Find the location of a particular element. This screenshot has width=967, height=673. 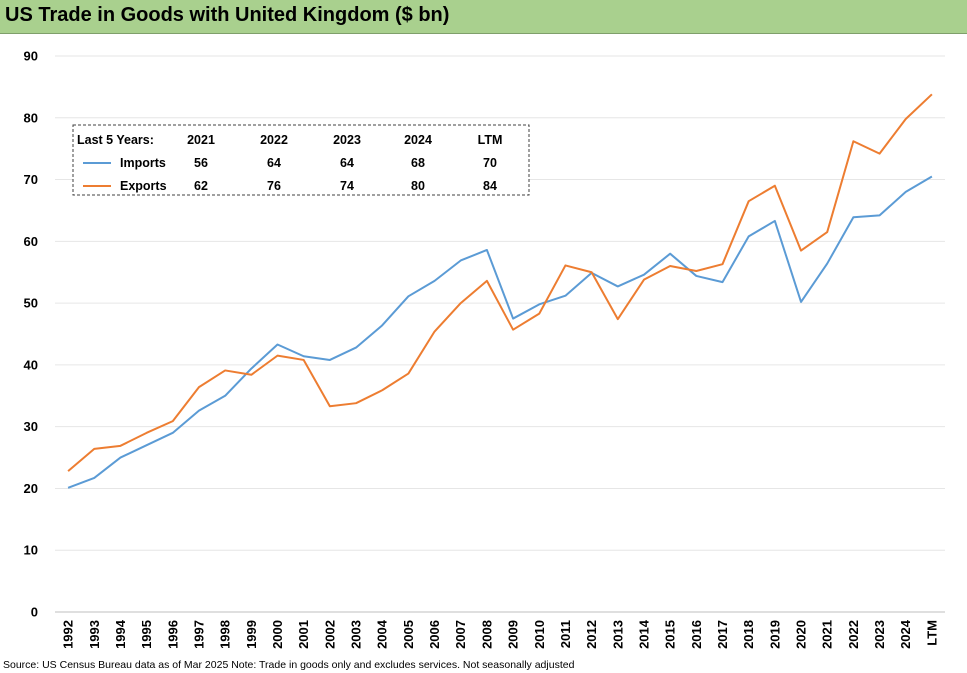

x-tick-label: 2013 is located at coordinates (617, 634).